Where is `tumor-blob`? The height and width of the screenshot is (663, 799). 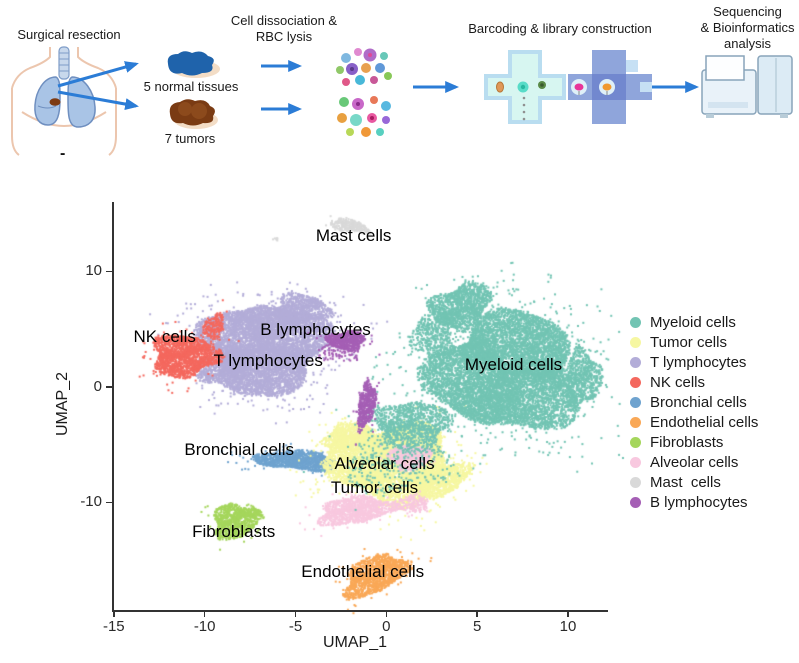 tumor-blob is located at coordinates (193, 114).